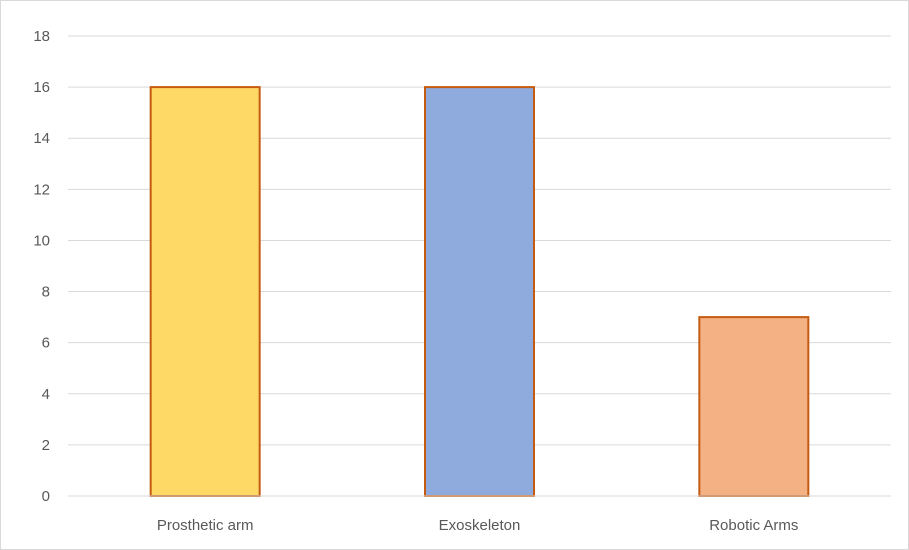 This screenshot has width=909, height=550. What do you see at coordinates (41, 36) in the screenshot?
I see `y-tick-label: 18` at bounding box center [41, 36].